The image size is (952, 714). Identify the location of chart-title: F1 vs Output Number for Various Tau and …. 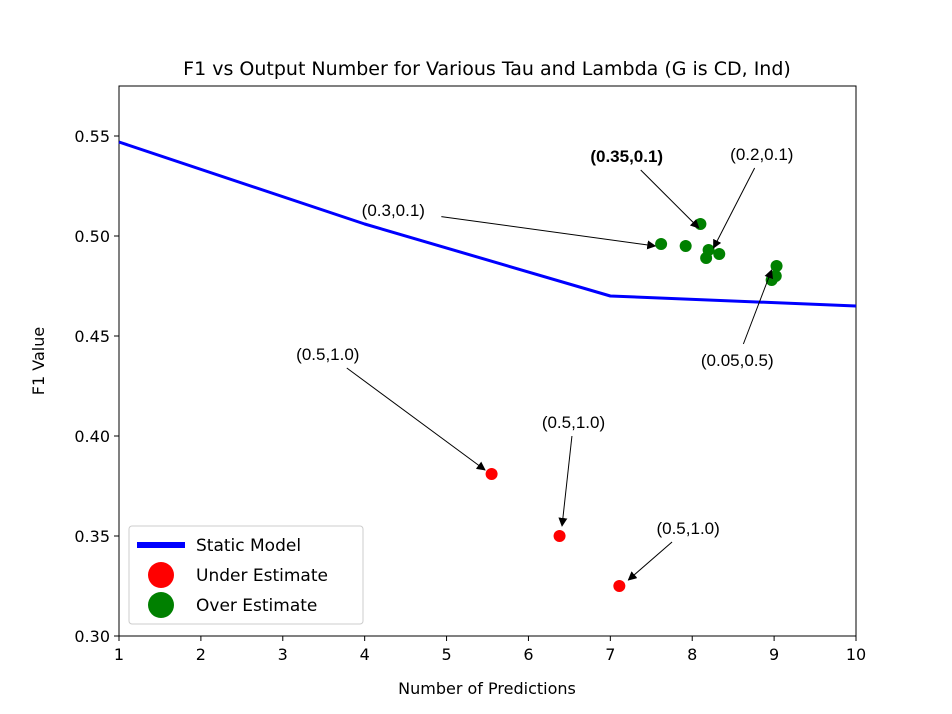
(487, 69).